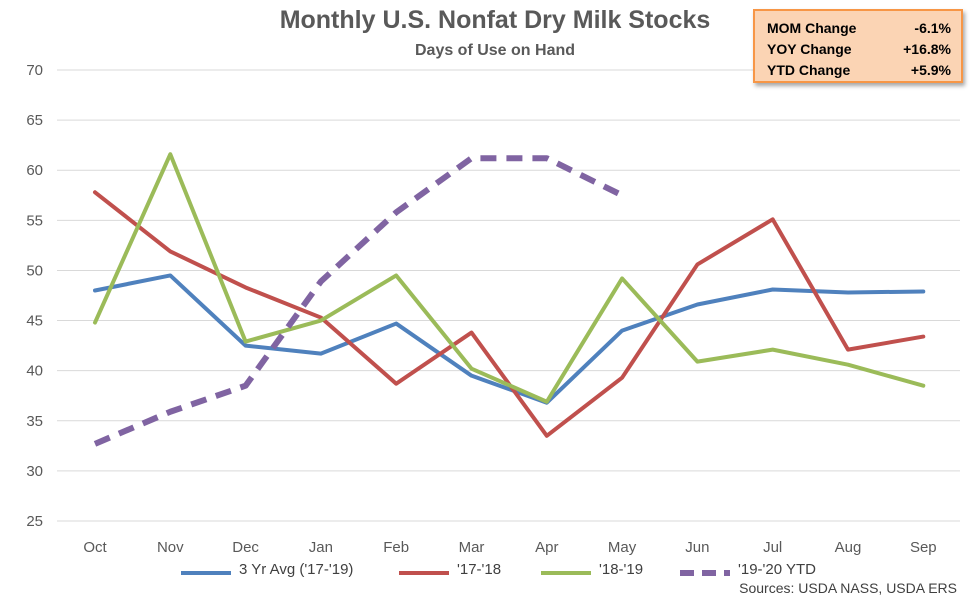  What do you see at coordinates (546, 547) in the screenshot?
I see `x-tick-label: Apr` at bounding box center [546, 547].